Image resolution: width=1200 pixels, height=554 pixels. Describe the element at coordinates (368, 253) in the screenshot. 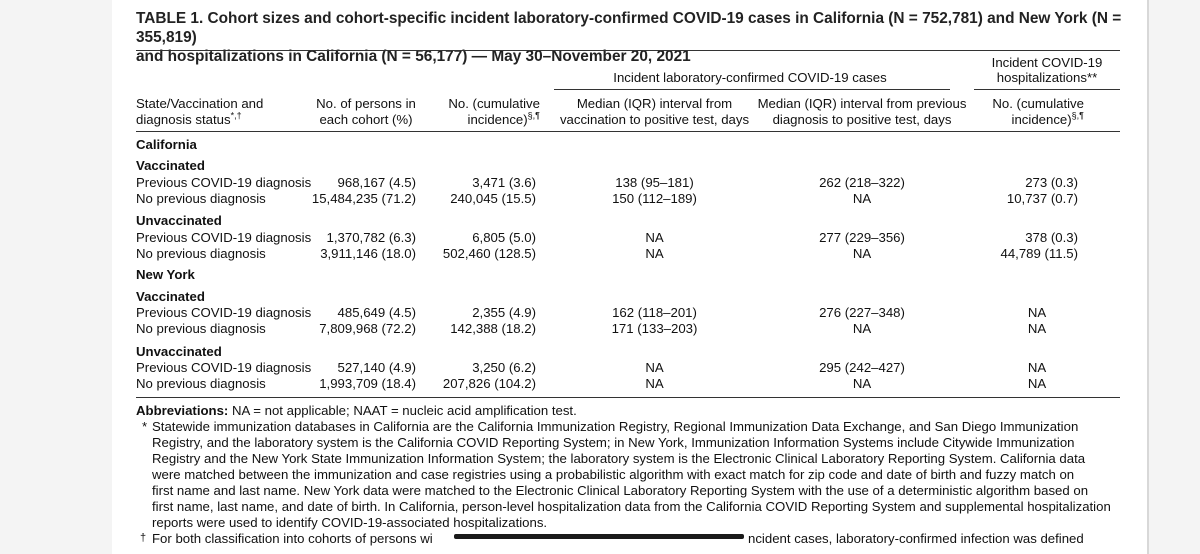

I see `cell-persons: 3,911,146 (18.0)` at that location.